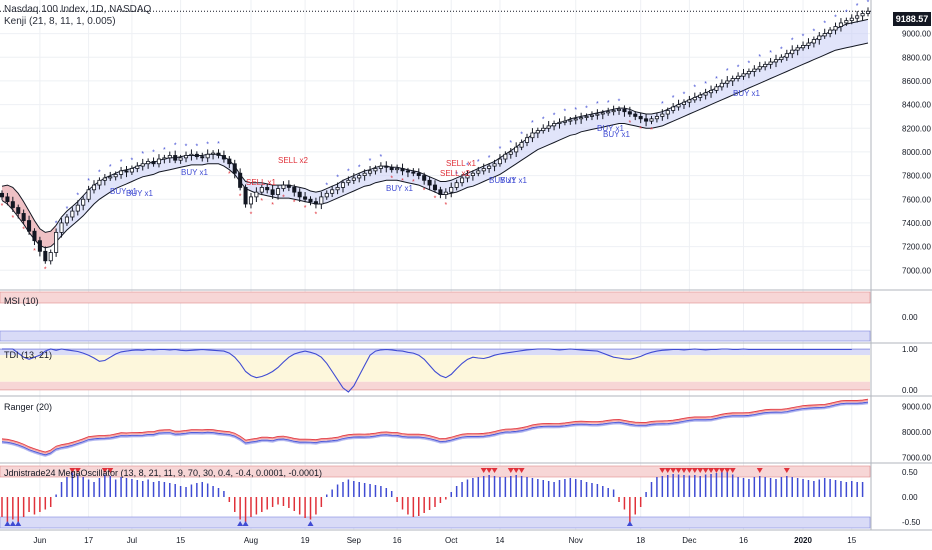  Describe the element at coordinates (910, 390) in the screenshot. I see `tdi-axis-tick: 0.00` at that location.